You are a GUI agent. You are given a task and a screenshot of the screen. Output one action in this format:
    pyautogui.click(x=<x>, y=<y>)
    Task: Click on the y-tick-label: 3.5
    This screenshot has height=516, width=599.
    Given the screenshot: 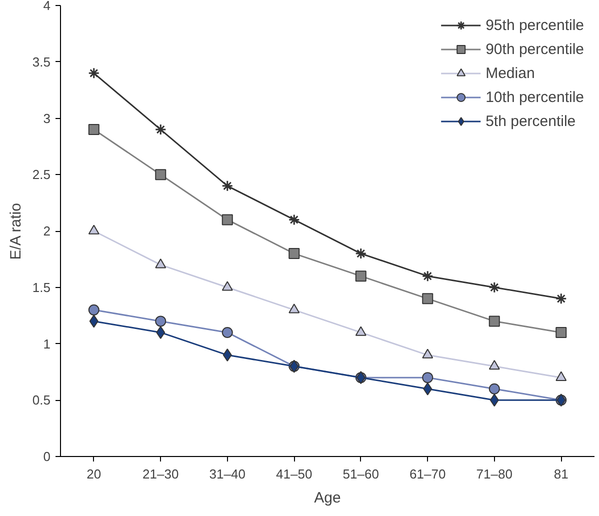 What is the action you would take?
    pyautogui.click(x=41, y=62)
    